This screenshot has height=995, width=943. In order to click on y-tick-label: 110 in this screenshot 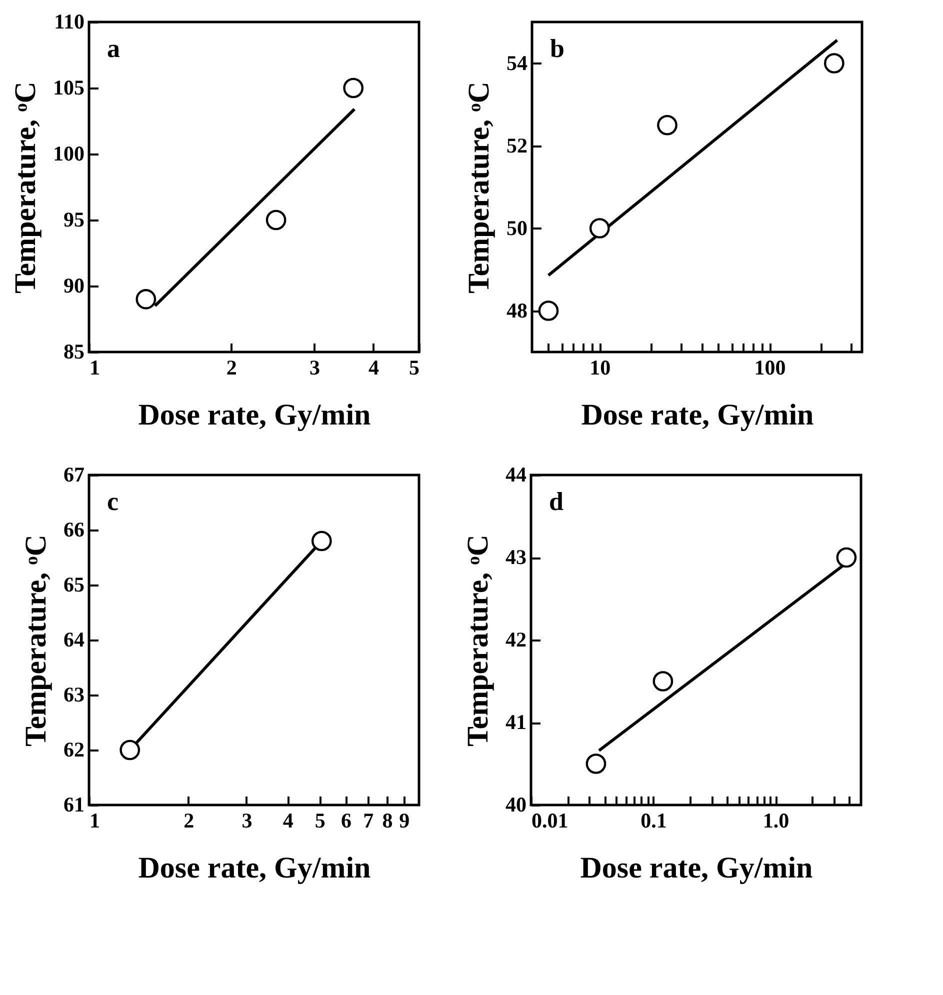, I will do `click(69, 22)`.